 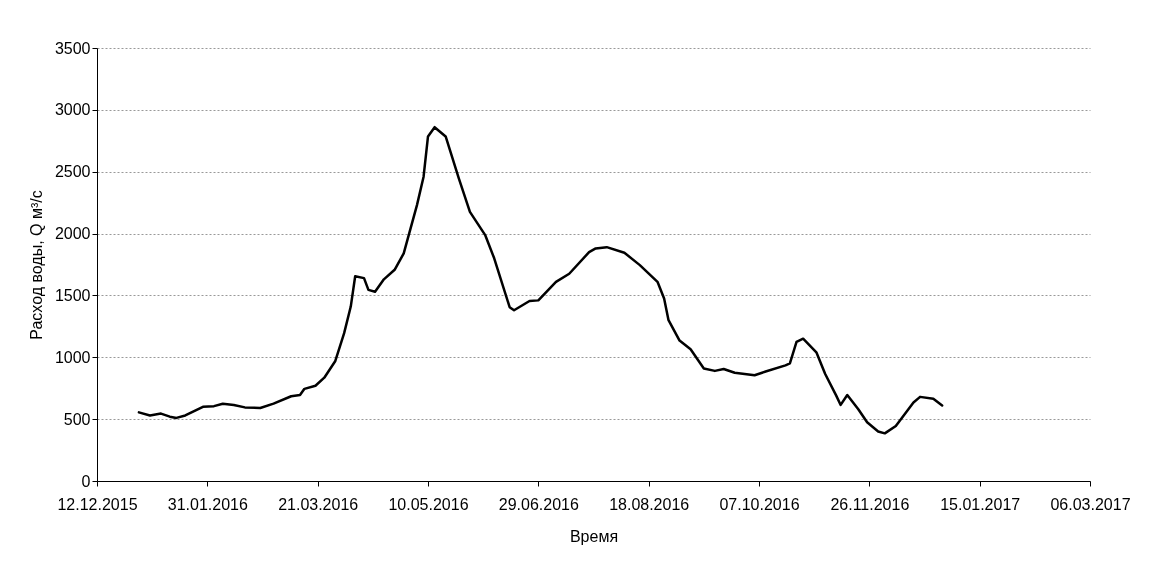 What do you see at coordinates (72, 172) in the screenshot?
I see `y-tick-label: 2500` at bounding box center [72, 172].